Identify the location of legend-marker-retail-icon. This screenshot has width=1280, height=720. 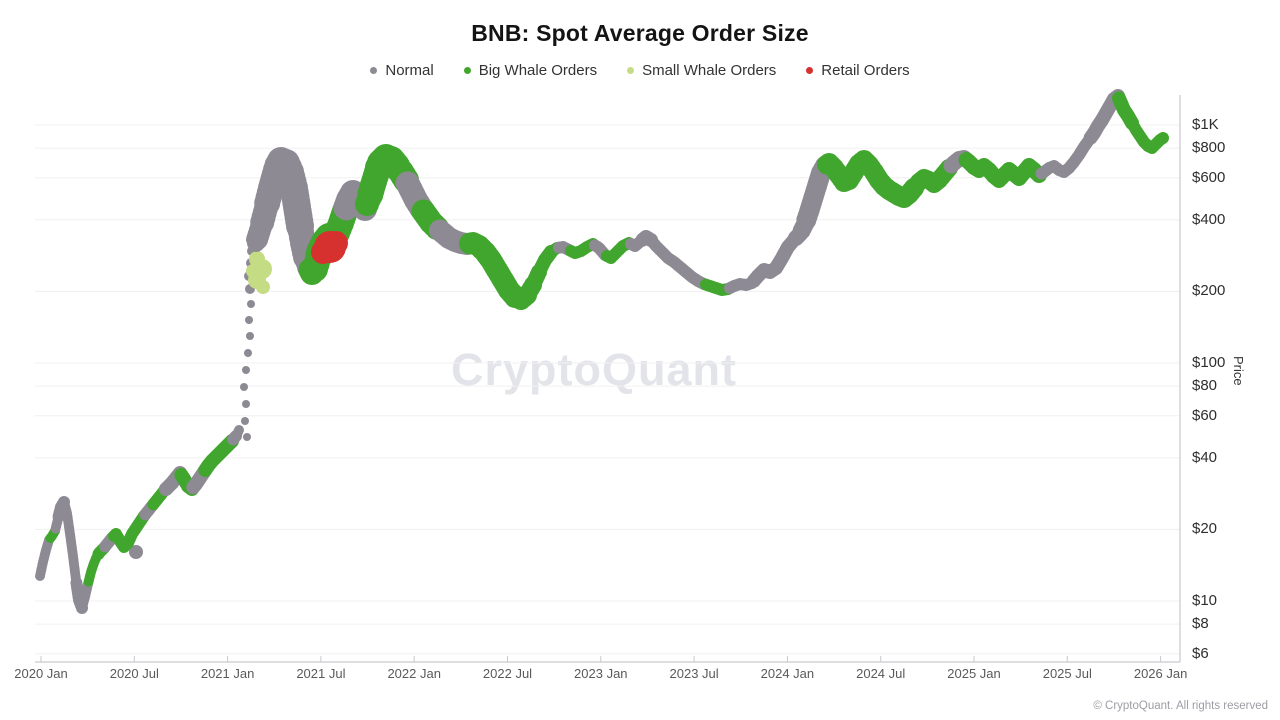
(810, 70).